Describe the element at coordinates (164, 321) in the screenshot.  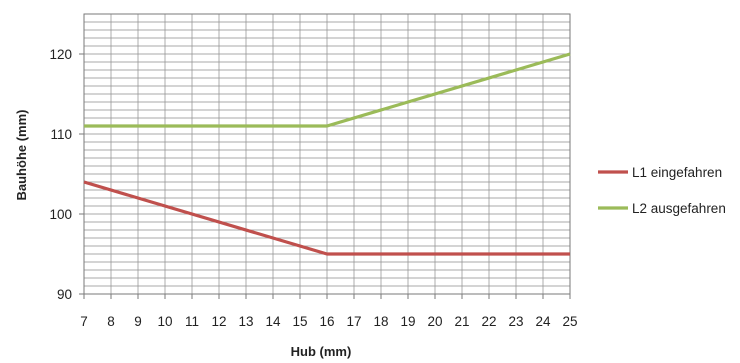
I see `x-tick-label: 10` at that location.